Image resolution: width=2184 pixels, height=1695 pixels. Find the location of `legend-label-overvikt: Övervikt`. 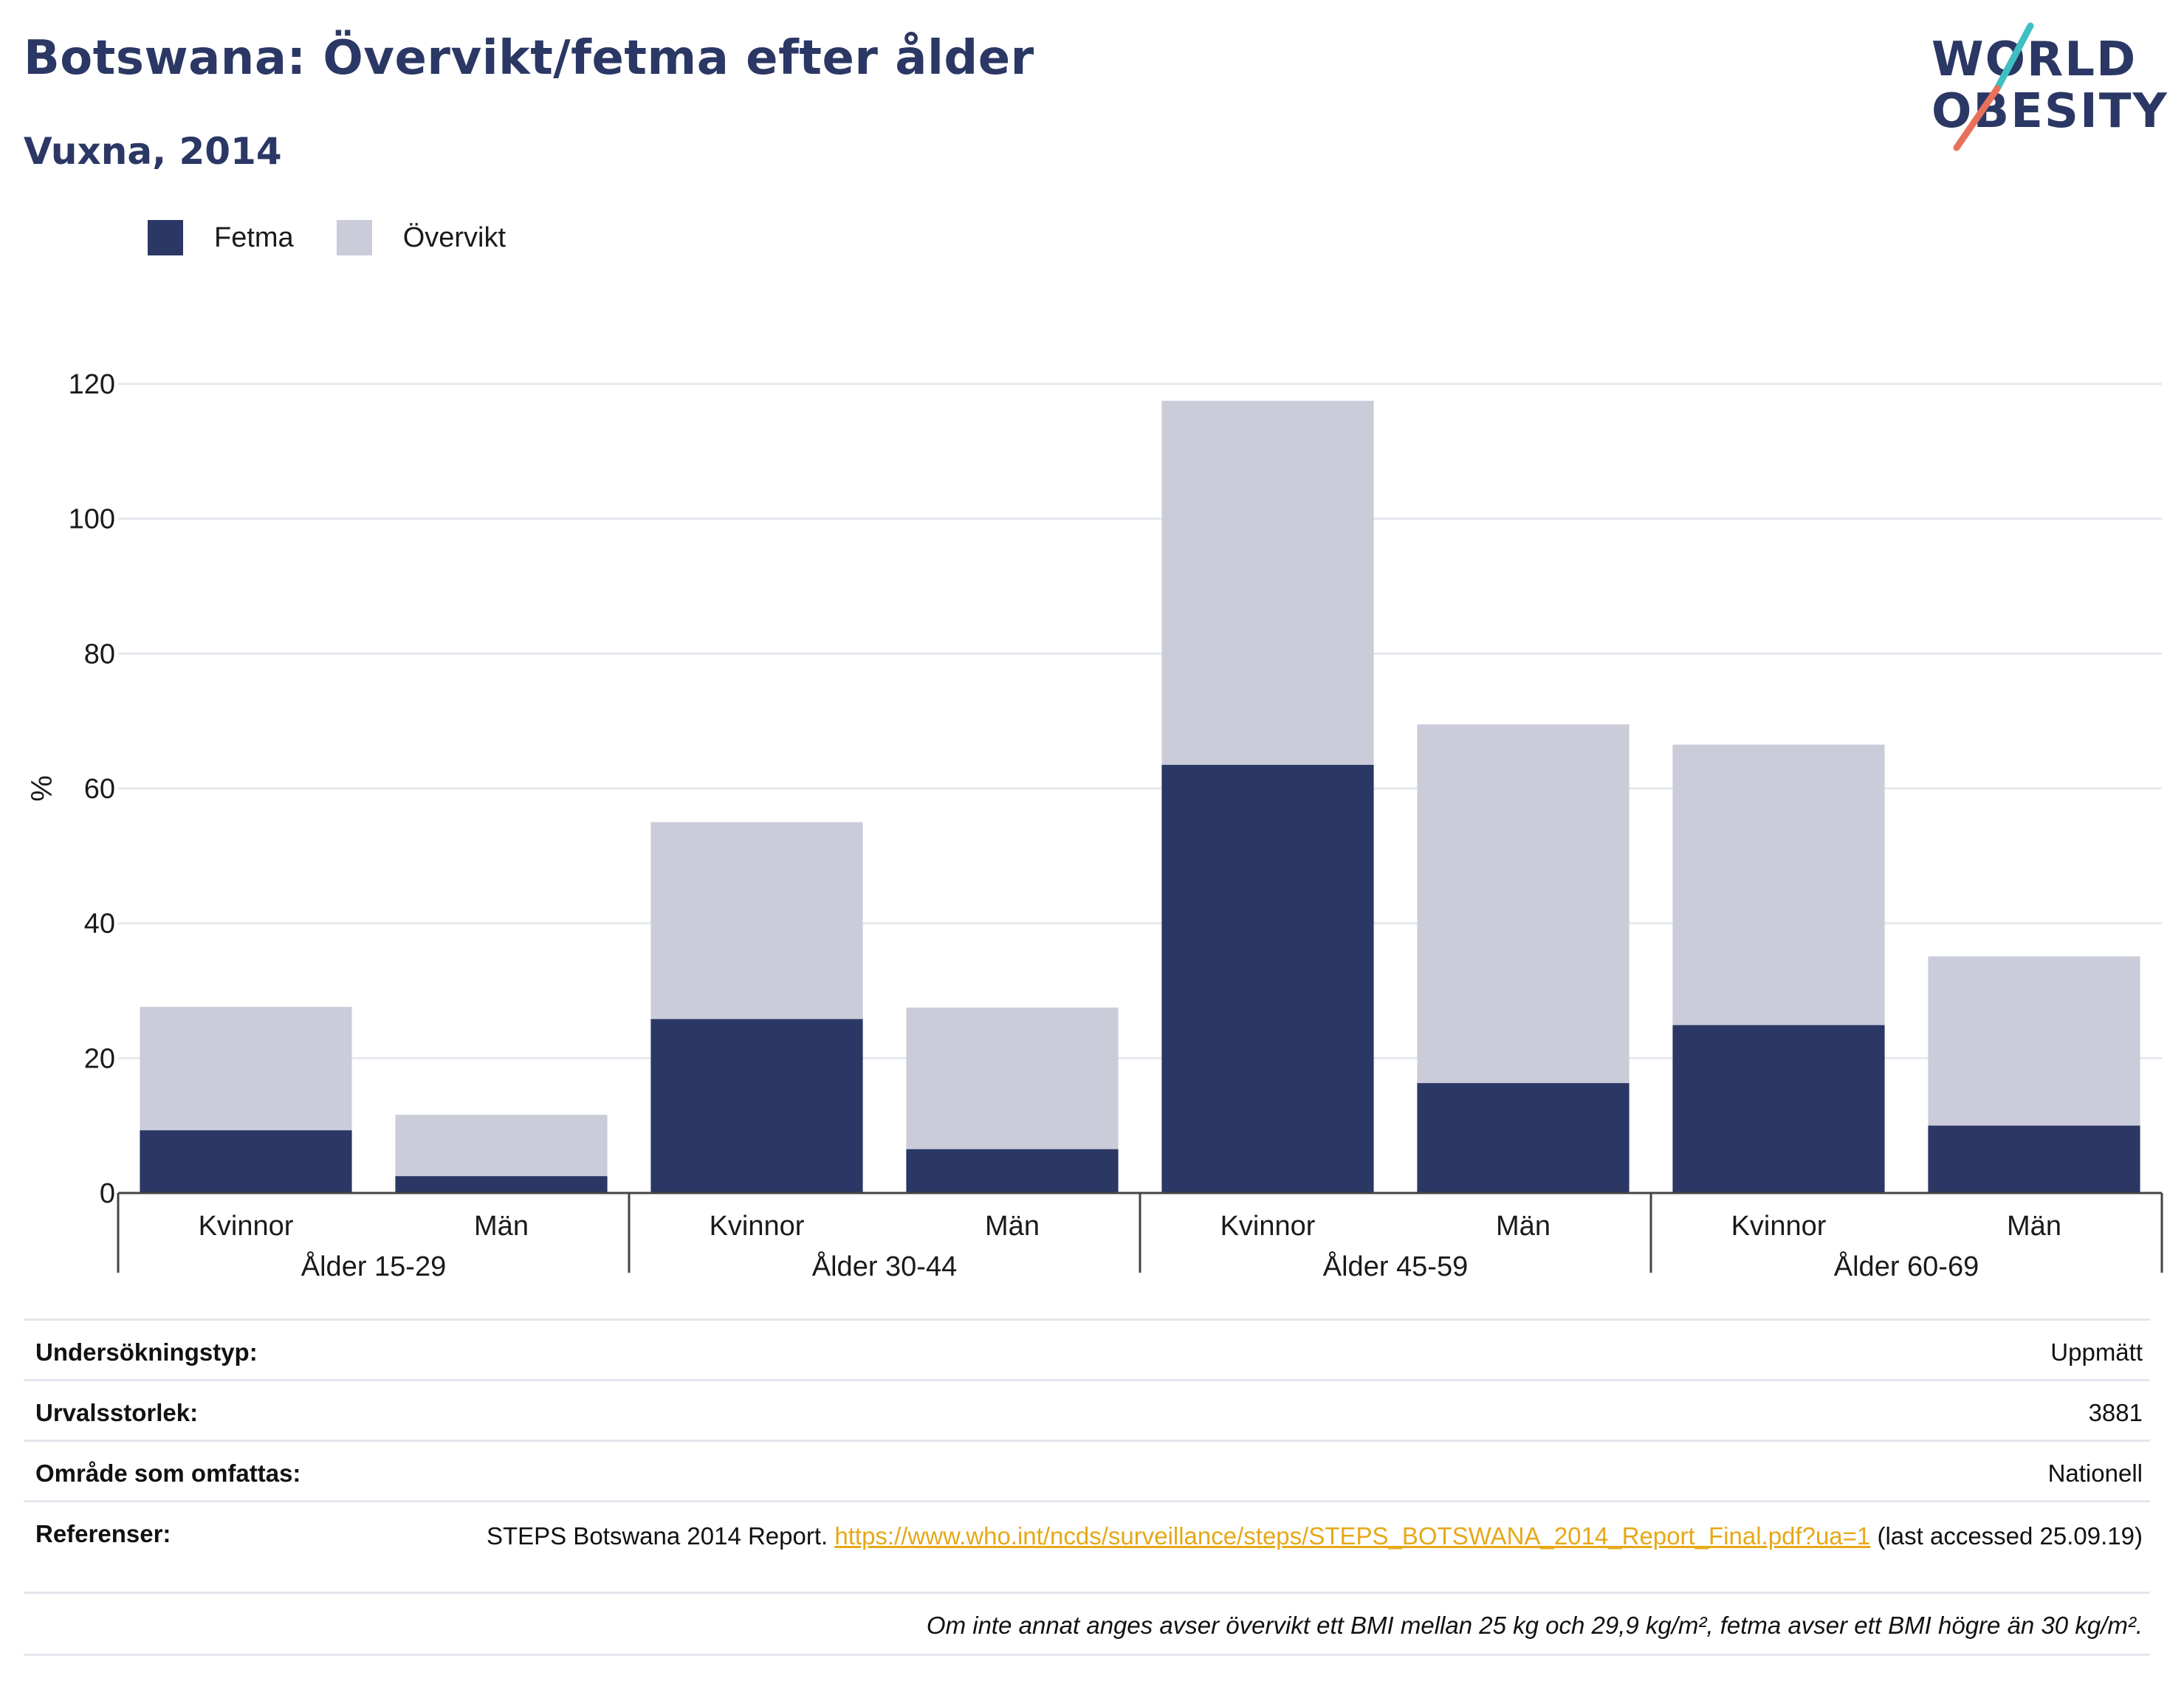

legend-label-overvikt: Övervikt is located at coordinates (454, 237).